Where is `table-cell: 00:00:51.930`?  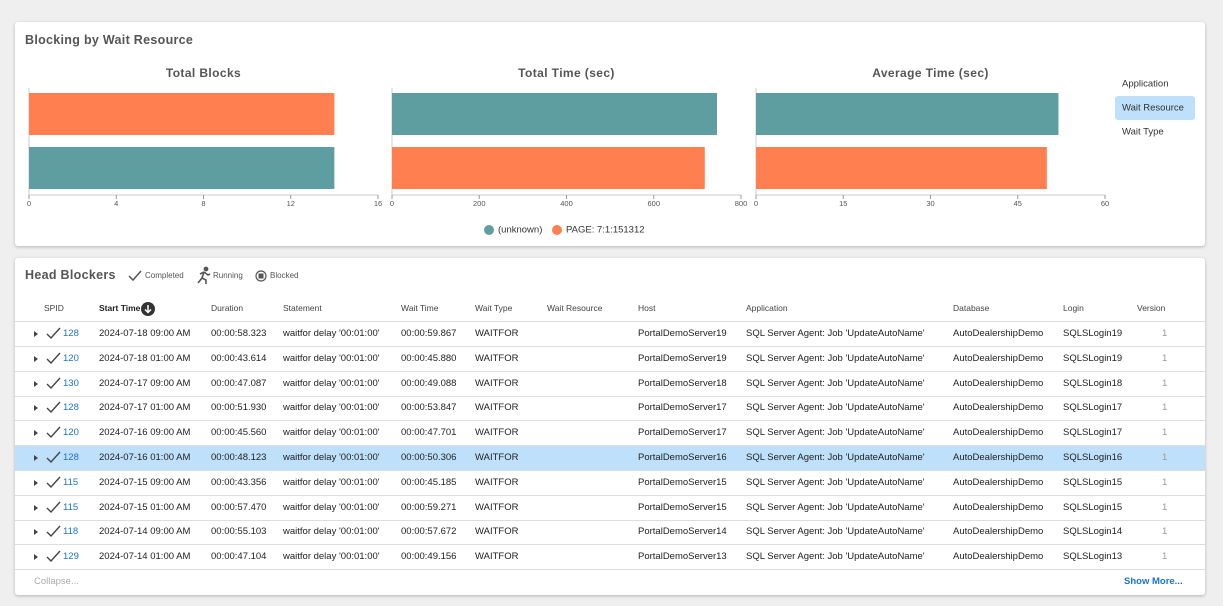
table-cell: 00:00:51.930 is located at coordinates (239, 408).